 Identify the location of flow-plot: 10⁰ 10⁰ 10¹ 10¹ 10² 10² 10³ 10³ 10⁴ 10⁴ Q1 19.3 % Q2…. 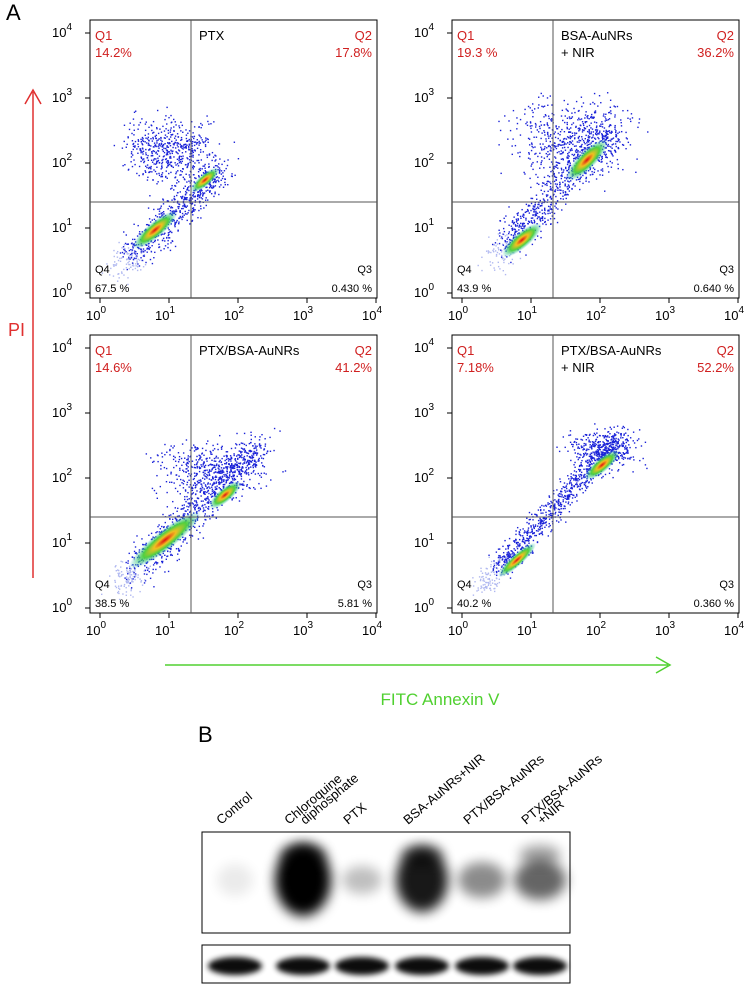
(579, 171).